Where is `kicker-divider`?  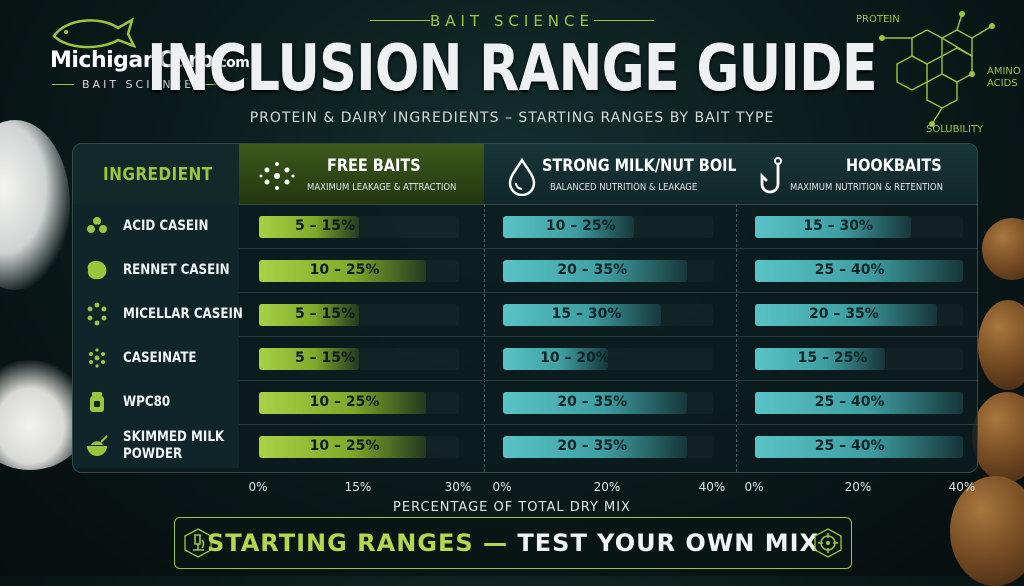 kicker-divider is located at coordinates (512, 20).